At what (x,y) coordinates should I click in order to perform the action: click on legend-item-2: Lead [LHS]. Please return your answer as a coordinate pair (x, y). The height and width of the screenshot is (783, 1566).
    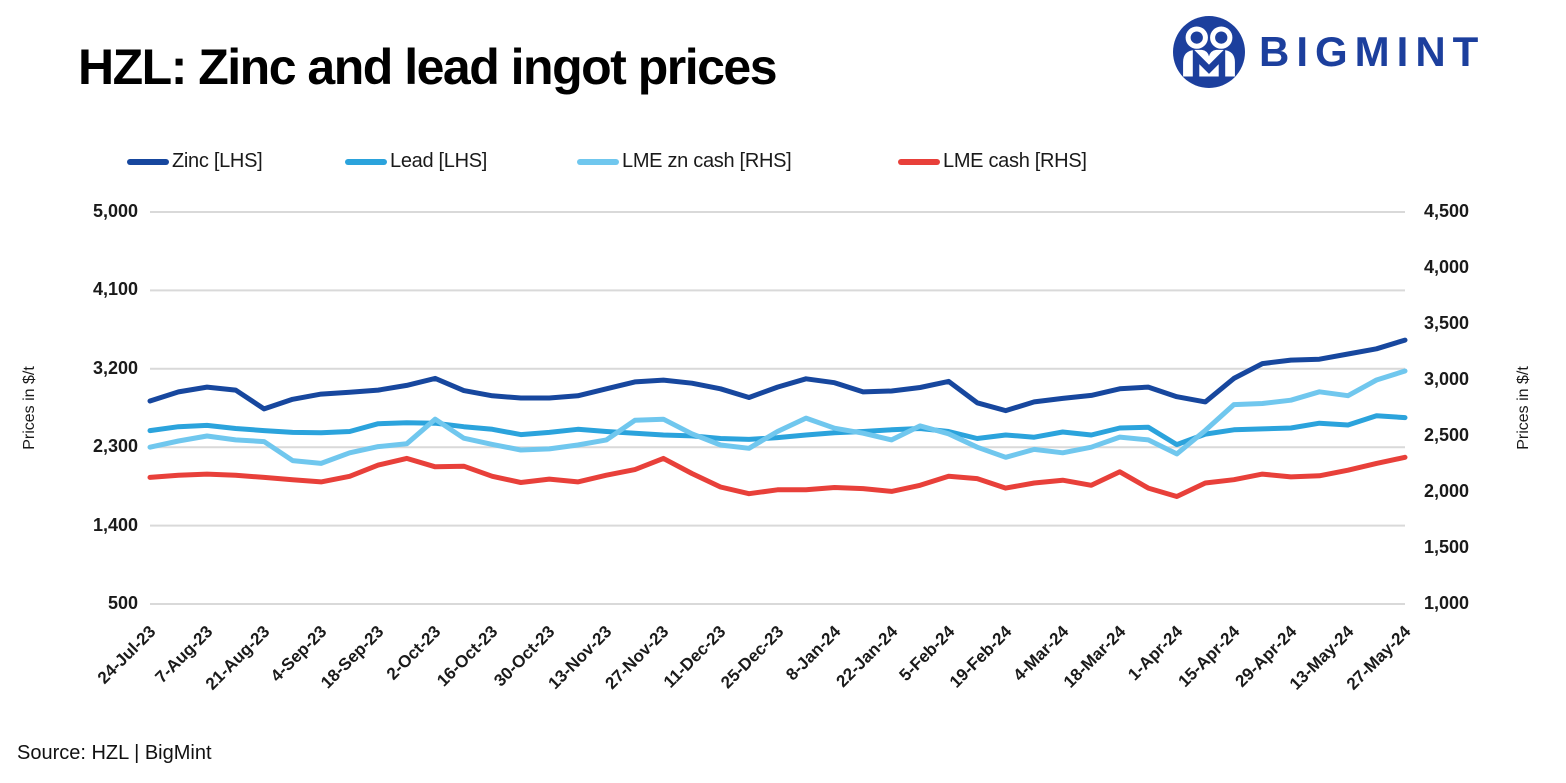
    Looking at the image, I should click on (416, 161).